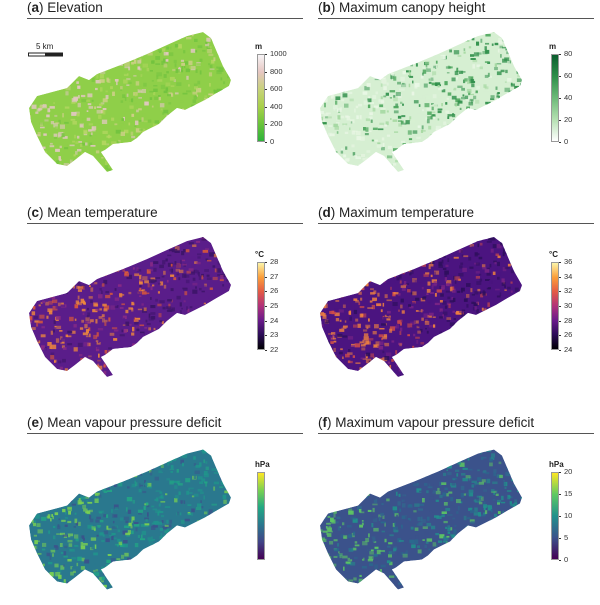 This screenshot has width=600, height=605. Describe the element at coordinates (568, 493) in the screenshot. I see `colorbar-tick-label: 15` at that location.